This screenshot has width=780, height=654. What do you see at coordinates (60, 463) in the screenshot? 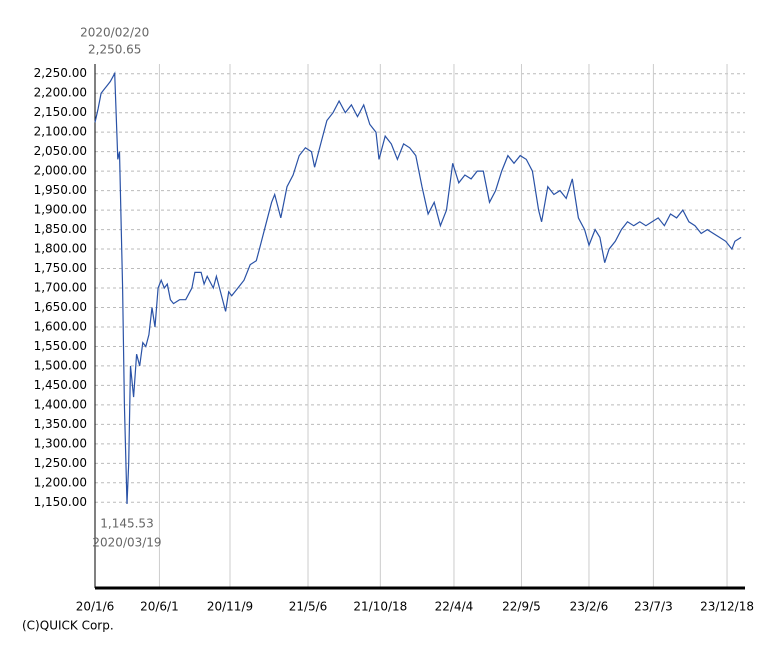
I see `y-tick-label: 1,250.00` at bounding box center [60, 463].